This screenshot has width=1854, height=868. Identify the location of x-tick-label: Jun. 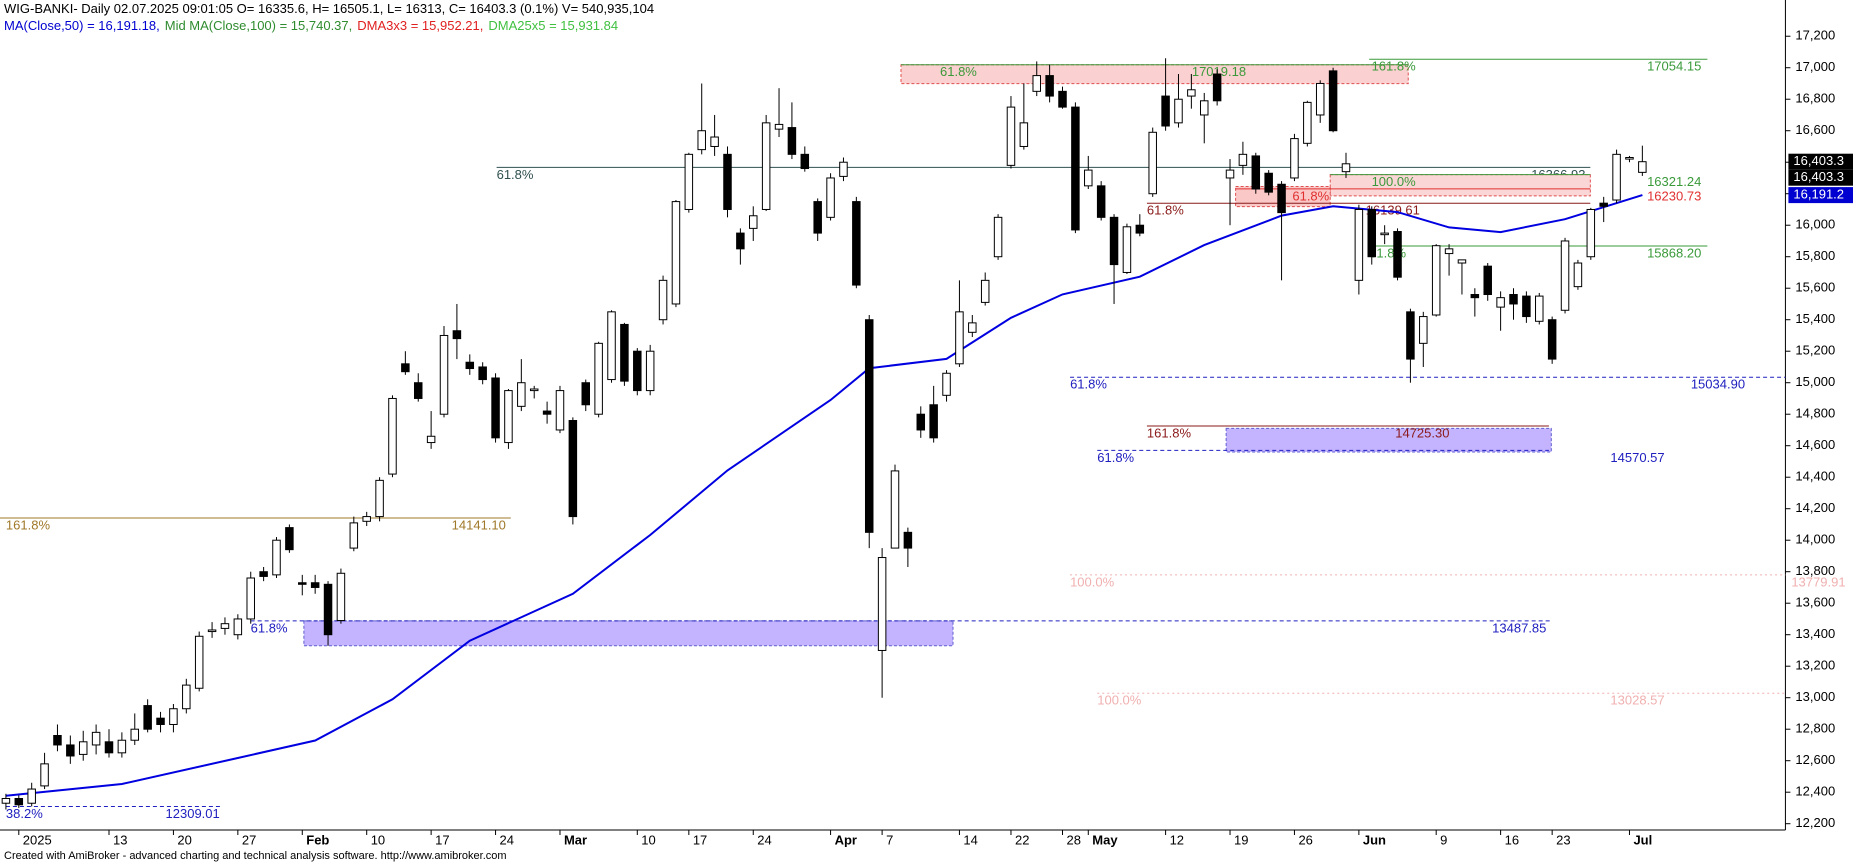
(1374, 839).